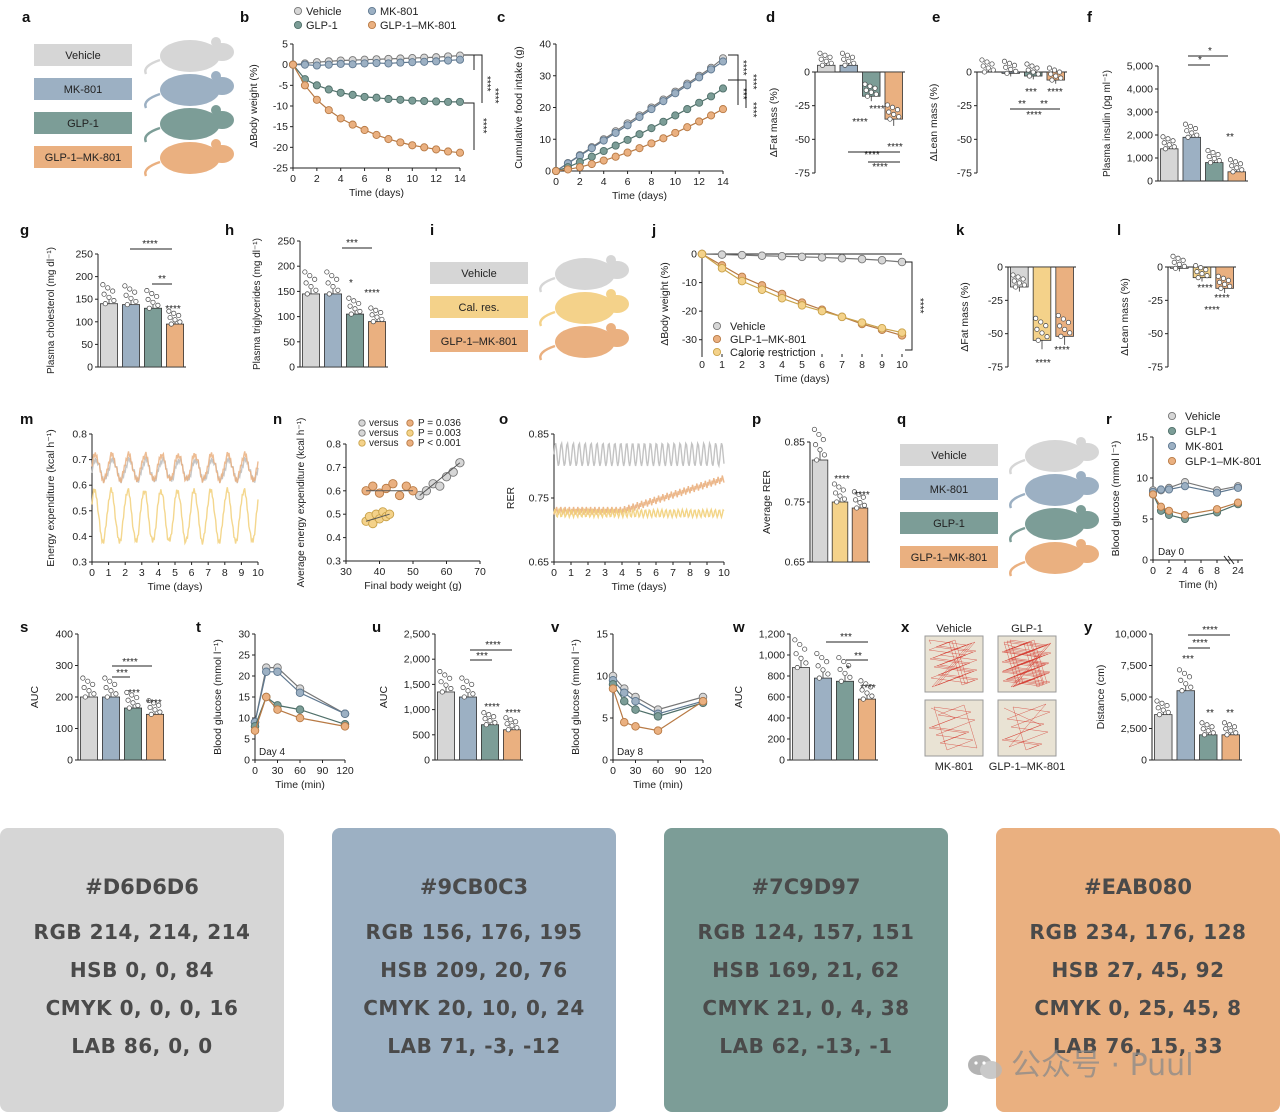 The width and height of the screenshot is (1280, 1112). What do you see at coordinates (300, 785) in the screenshot?
I see `x-axis-label: Time (min)` at bounding box center [300, 785].